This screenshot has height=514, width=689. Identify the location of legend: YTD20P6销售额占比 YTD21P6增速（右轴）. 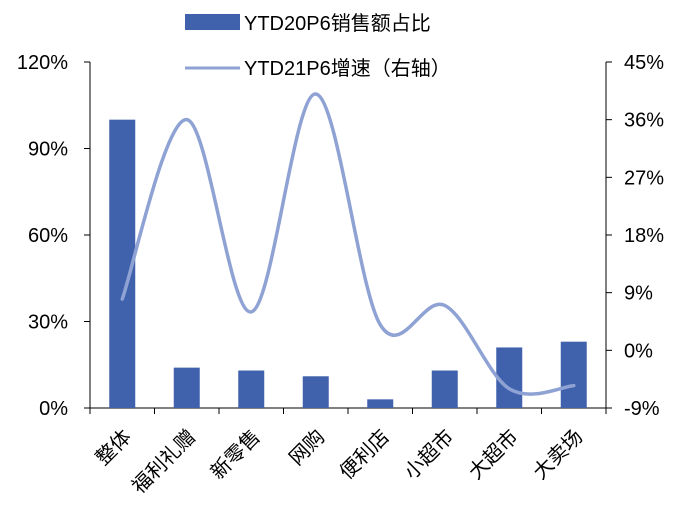
(318, 46).